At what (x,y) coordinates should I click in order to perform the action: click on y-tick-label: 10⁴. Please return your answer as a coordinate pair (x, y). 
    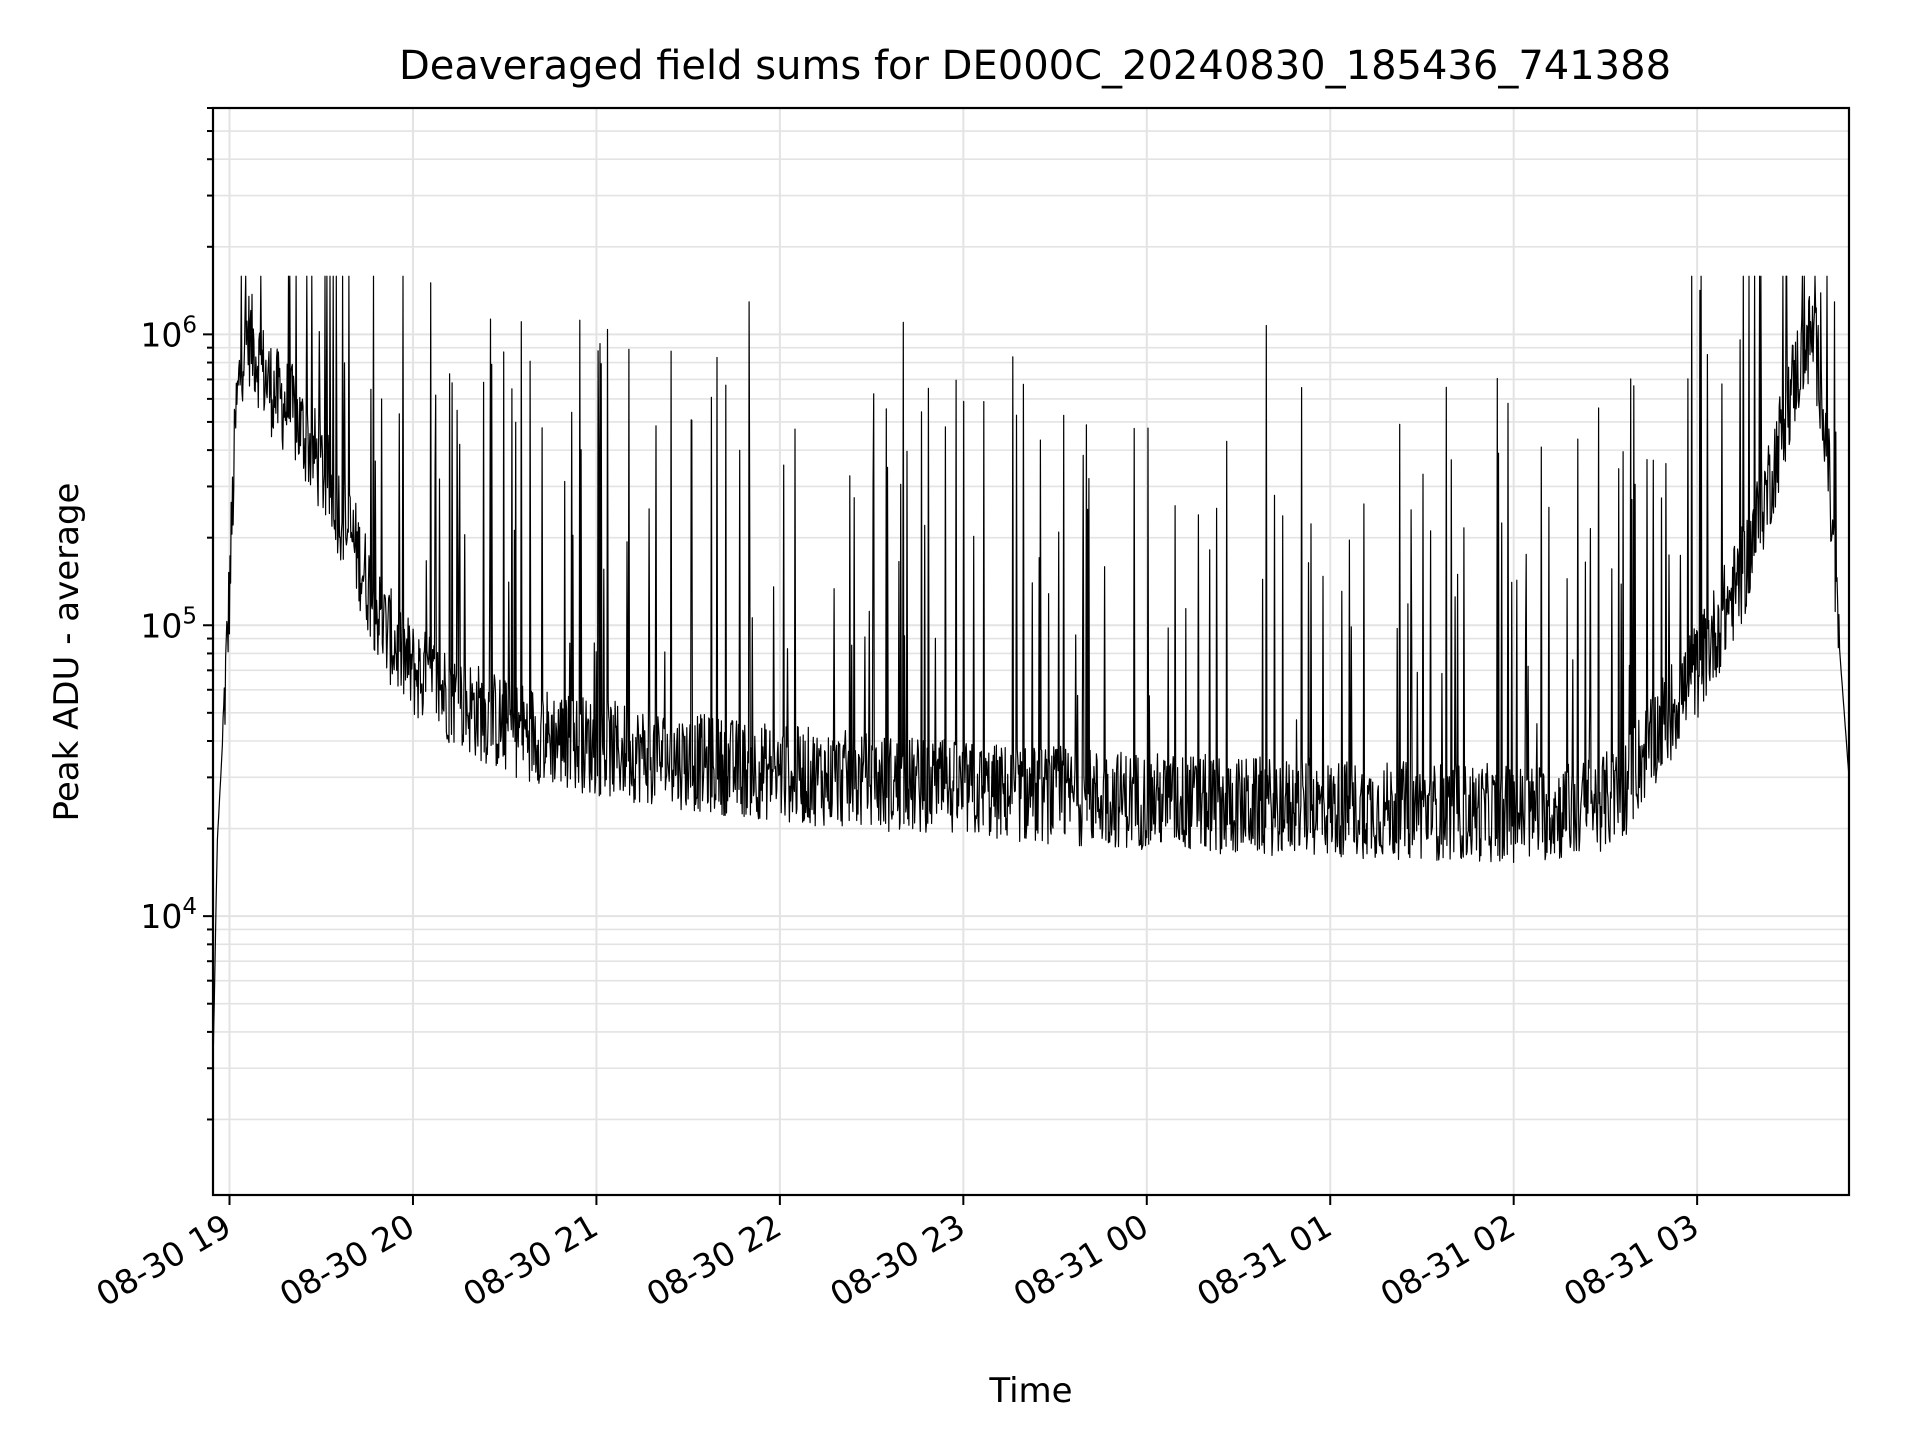
    Looking at the image, I should click on (168, 915).